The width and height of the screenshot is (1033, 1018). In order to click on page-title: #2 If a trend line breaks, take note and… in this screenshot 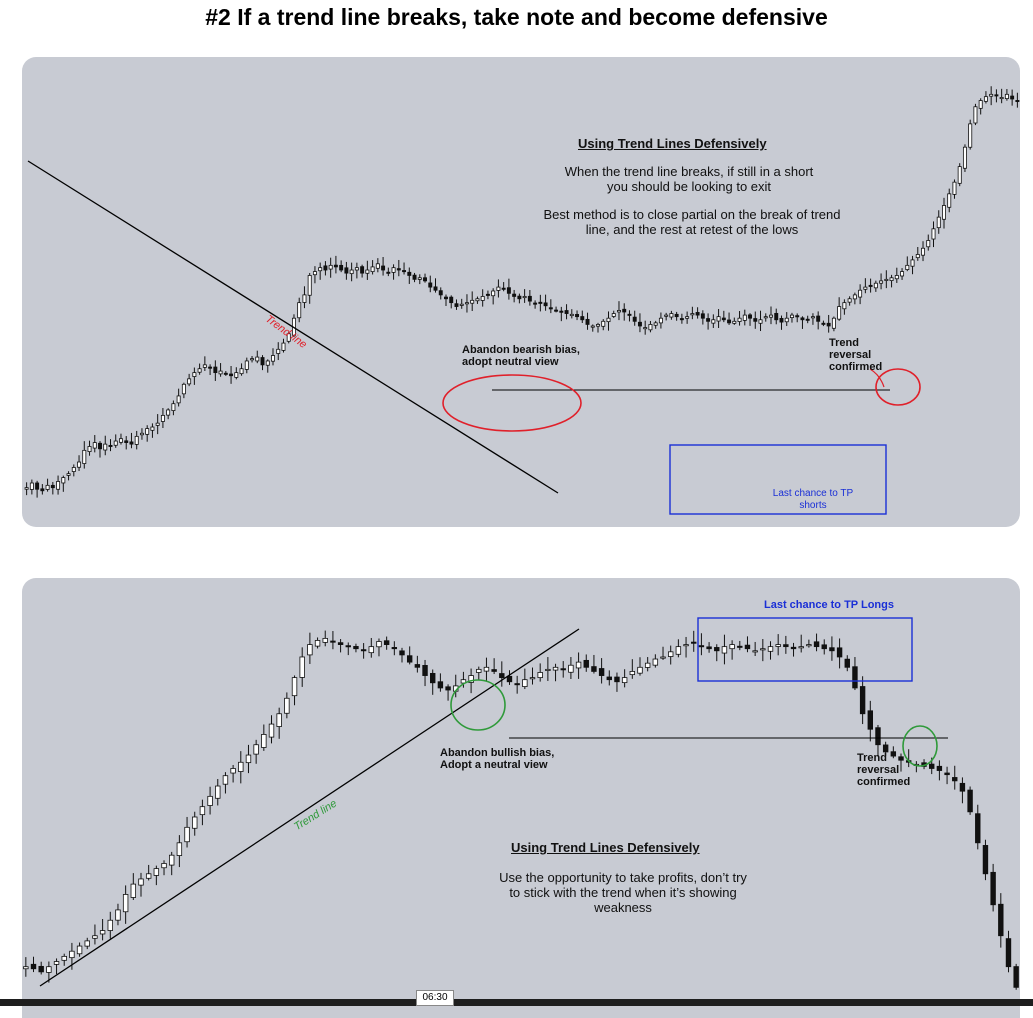, I will do `click(516, 17)`.